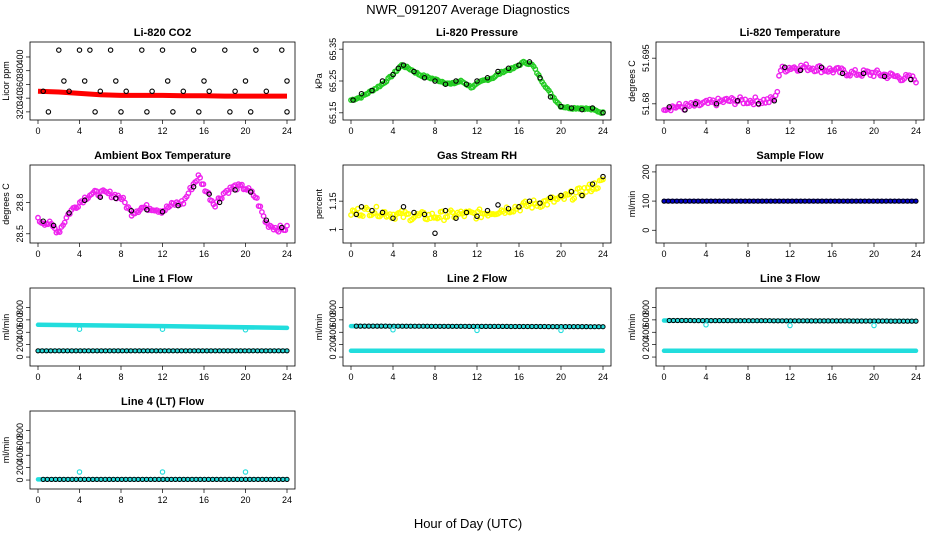  Describe the element at coordinates (20, 84) in the screenshot. I see `y-tick-label: 360` at that location.